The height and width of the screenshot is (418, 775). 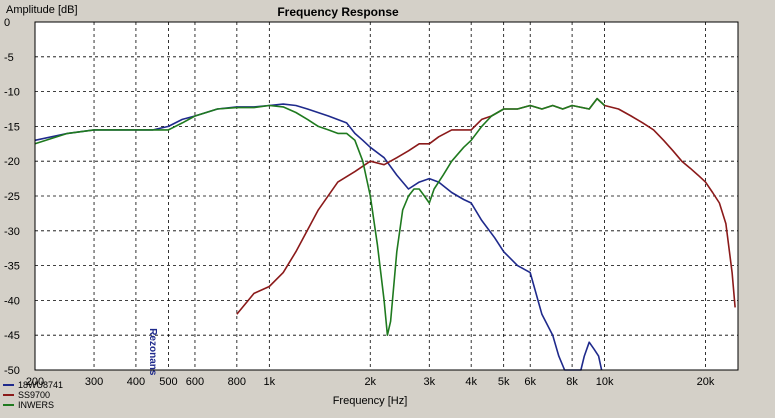 I want to click on x-tick-label: 10k, so click(x=605, y=382).